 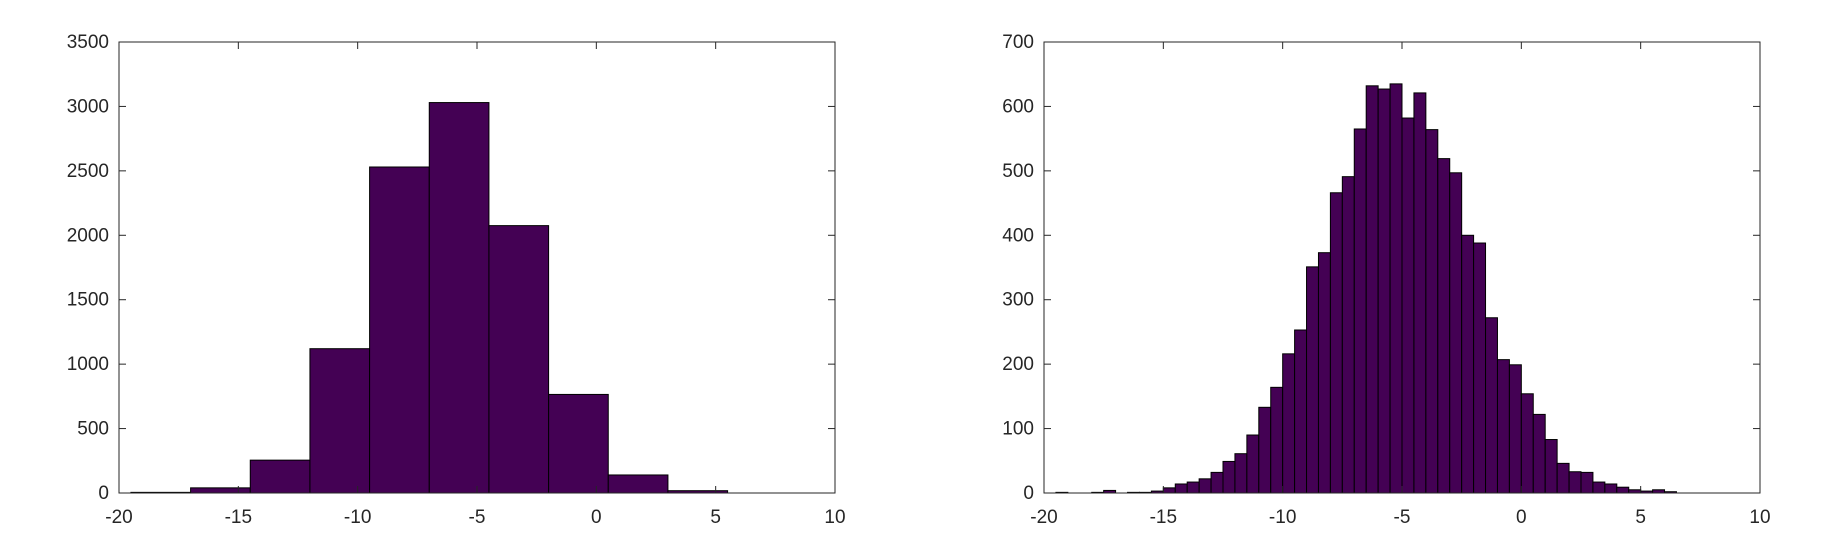 What do you see at coordinates (1018, 106) in the screenshot?
I see `y-tick-label: 600` at bounding box center [1018, 106].